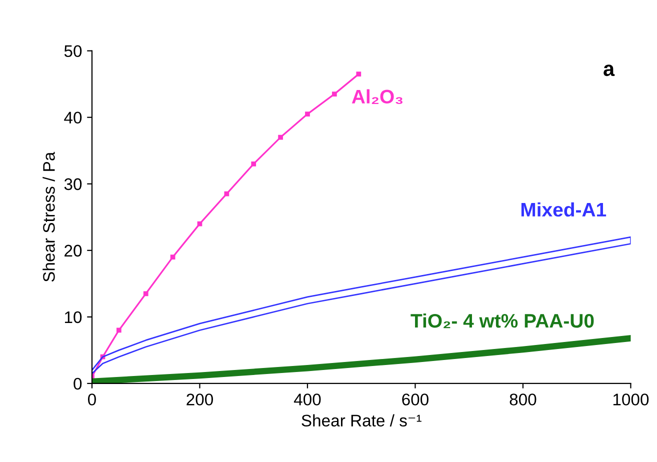 This screenshot has height=462, width=657. What do you see at coordinates (199, 400) in the screenshot?
I see `x-tick-label: 200` at bounding box center [199, 400].